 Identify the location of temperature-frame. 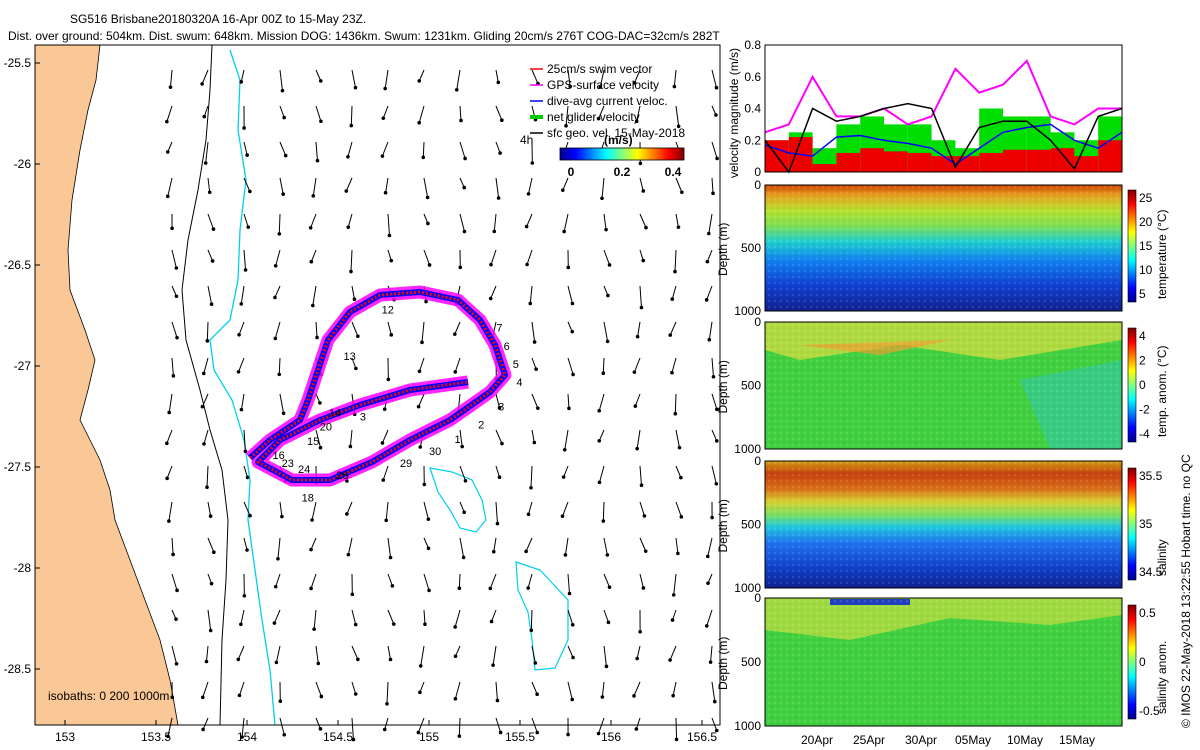
(943, 248).